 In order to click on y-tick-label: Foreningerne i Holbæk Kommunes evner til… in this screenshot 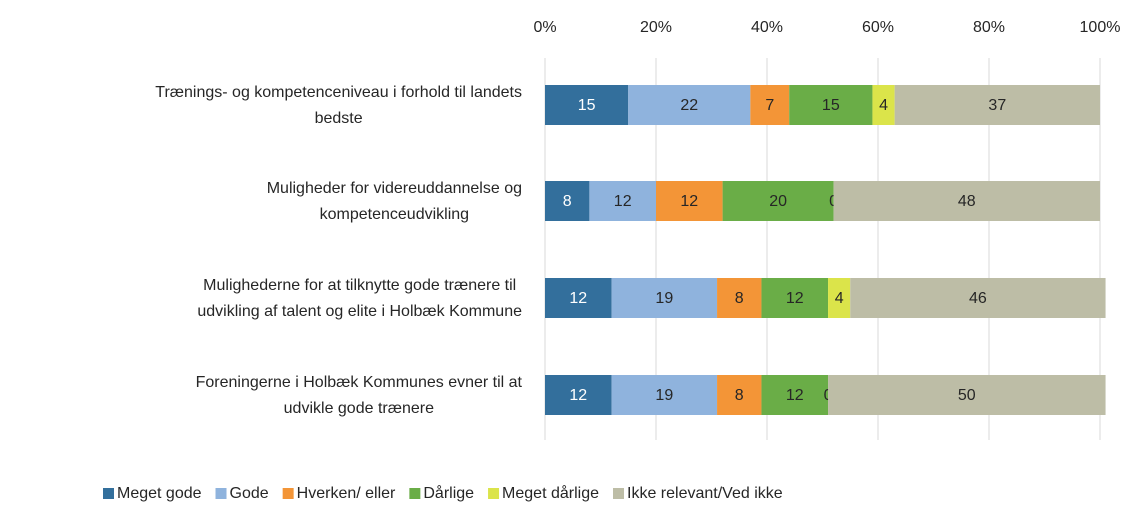, I will do `click(359, 382)`.